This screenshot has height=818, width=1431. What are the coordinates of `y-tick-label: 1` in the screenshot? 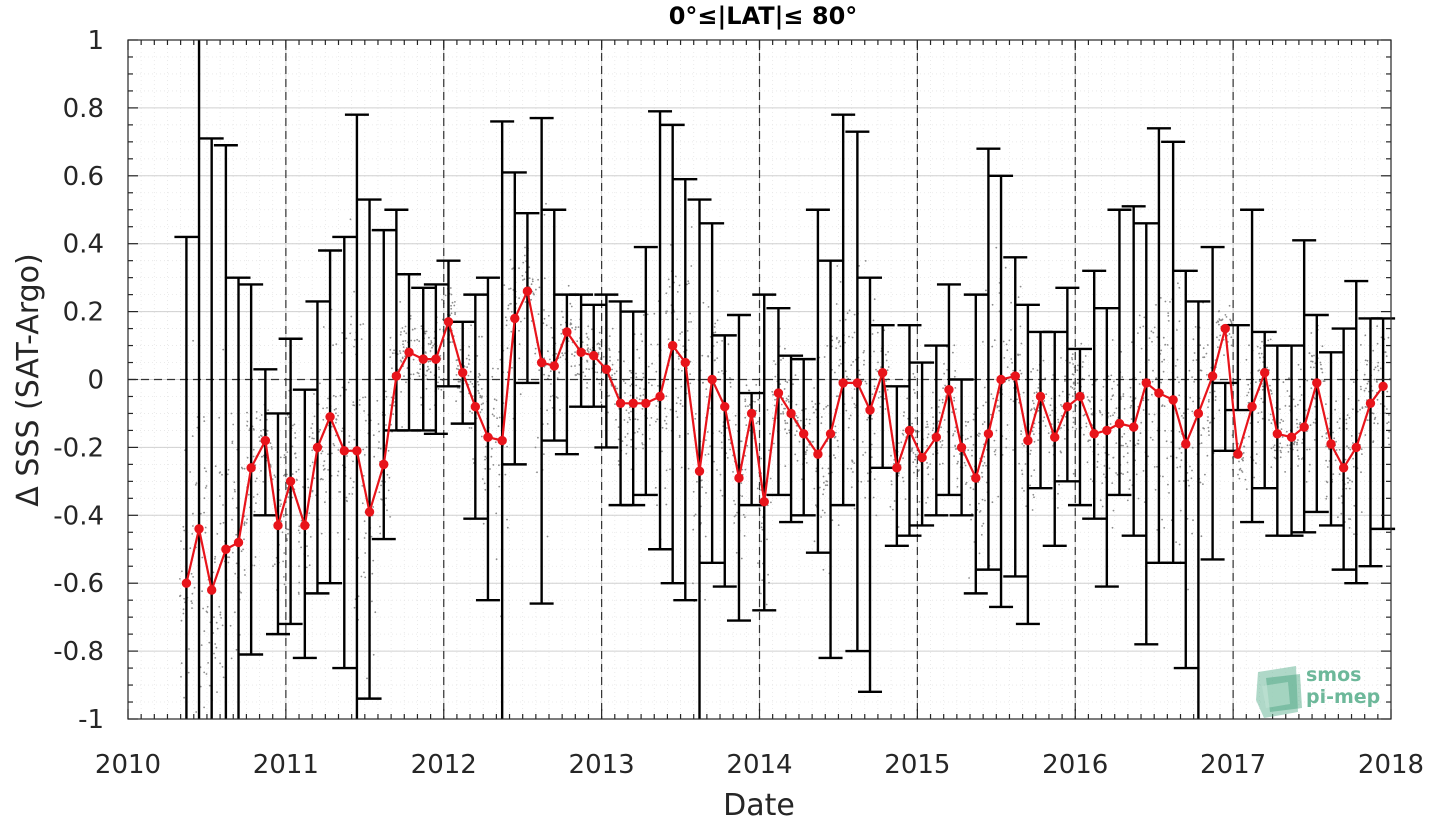 It's located at (95, 41).